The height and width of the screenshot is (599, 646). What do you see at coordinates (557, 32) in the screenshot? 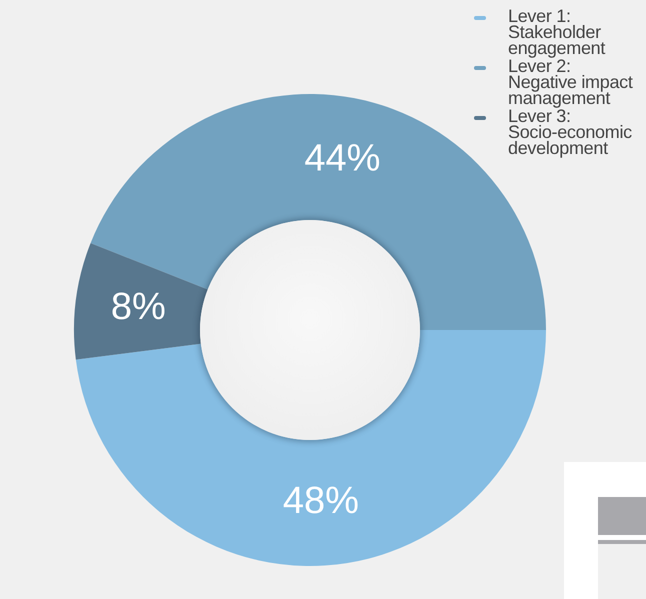
I see `legend-label: Lever 1: Stakeholder engagement` at bounding box center [557, 32].